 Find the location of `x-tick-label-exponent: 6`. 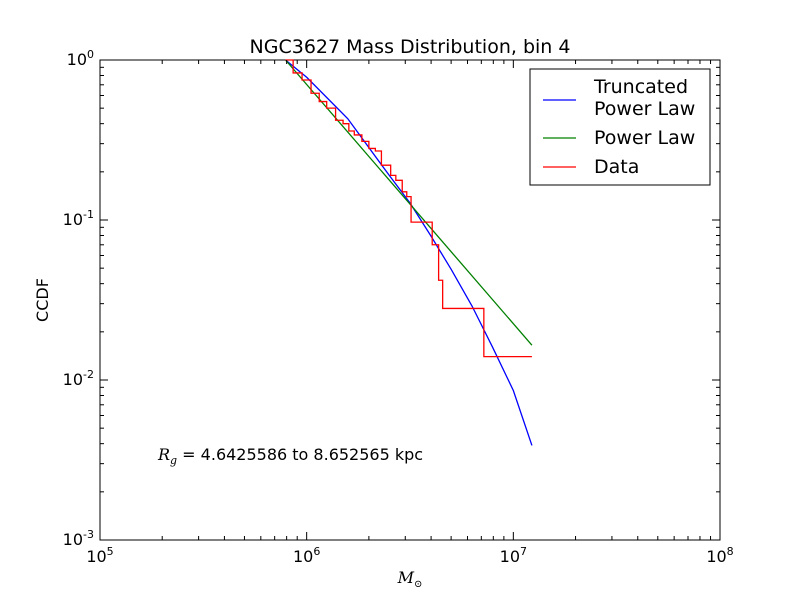

x-tick-label-exponent: 6 is located at coordinates (316, 551).